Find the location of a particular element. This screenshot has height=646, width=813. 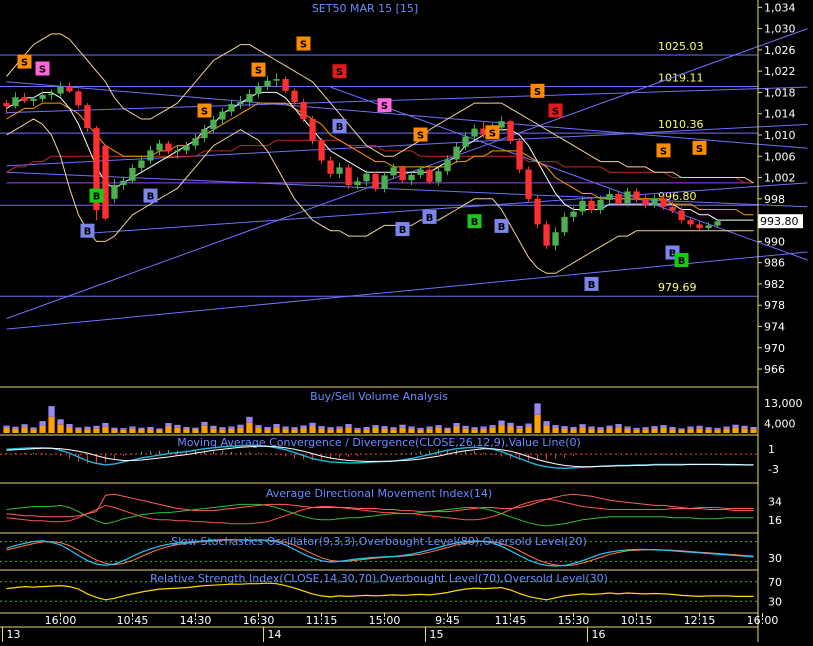

price-axis-tick-label: 1,014 is located at coordinates (780, 114).